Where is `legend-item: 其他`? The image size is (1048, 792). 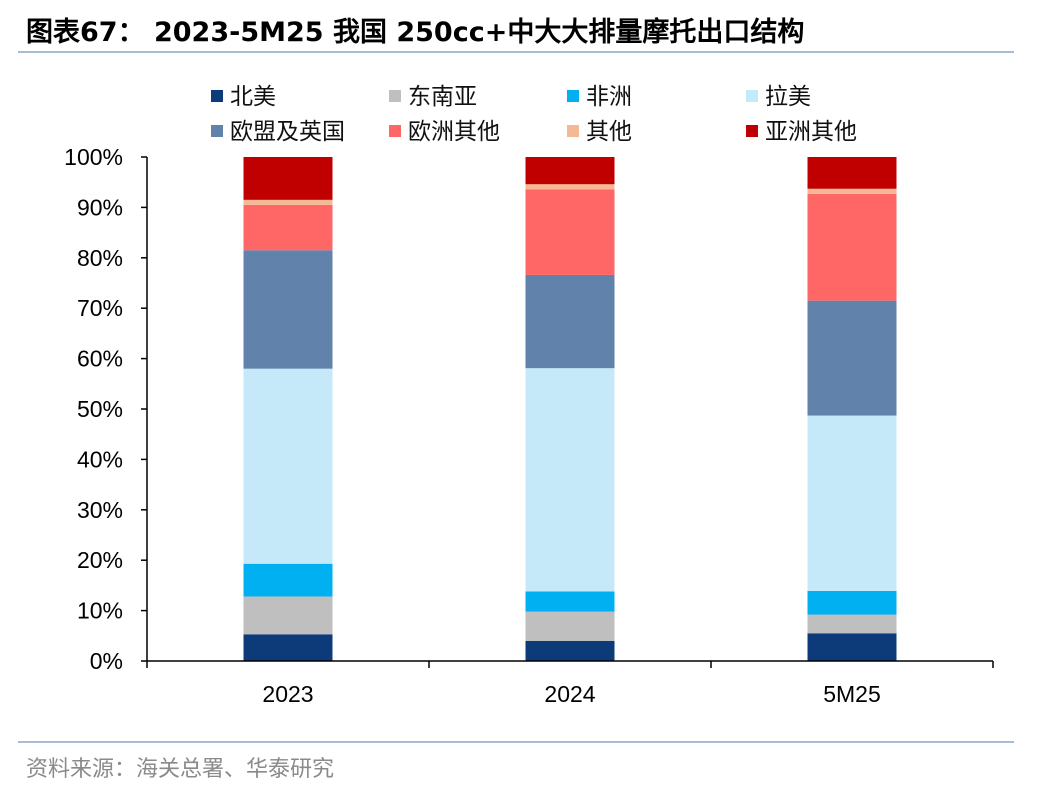
legend-item: 其他 is located at coordinates (599, 132).